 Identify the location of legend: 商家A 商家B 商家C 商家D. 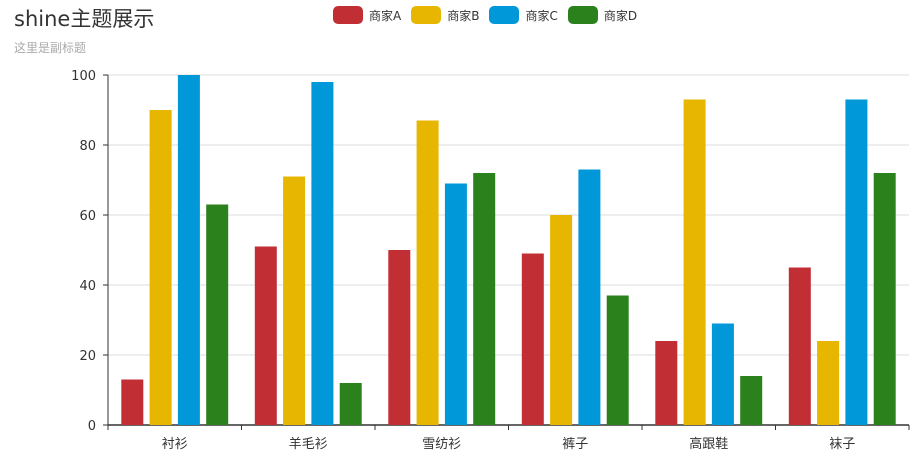
(490, 15).